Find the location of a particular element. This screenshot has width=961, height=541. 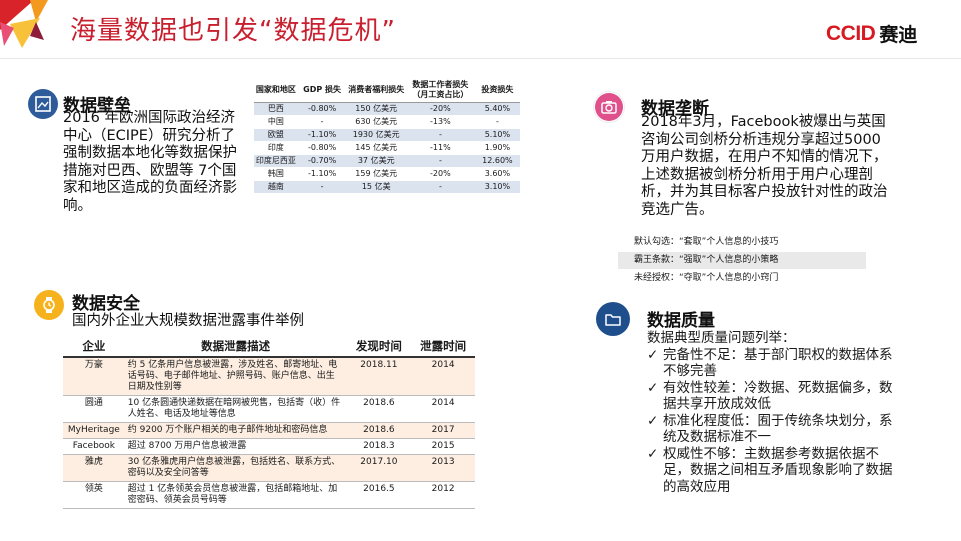

list-item: ✓ 标准化程度低：囿于传统条块划分，系统及数据标准不一 is located at coordinates (772, 429).